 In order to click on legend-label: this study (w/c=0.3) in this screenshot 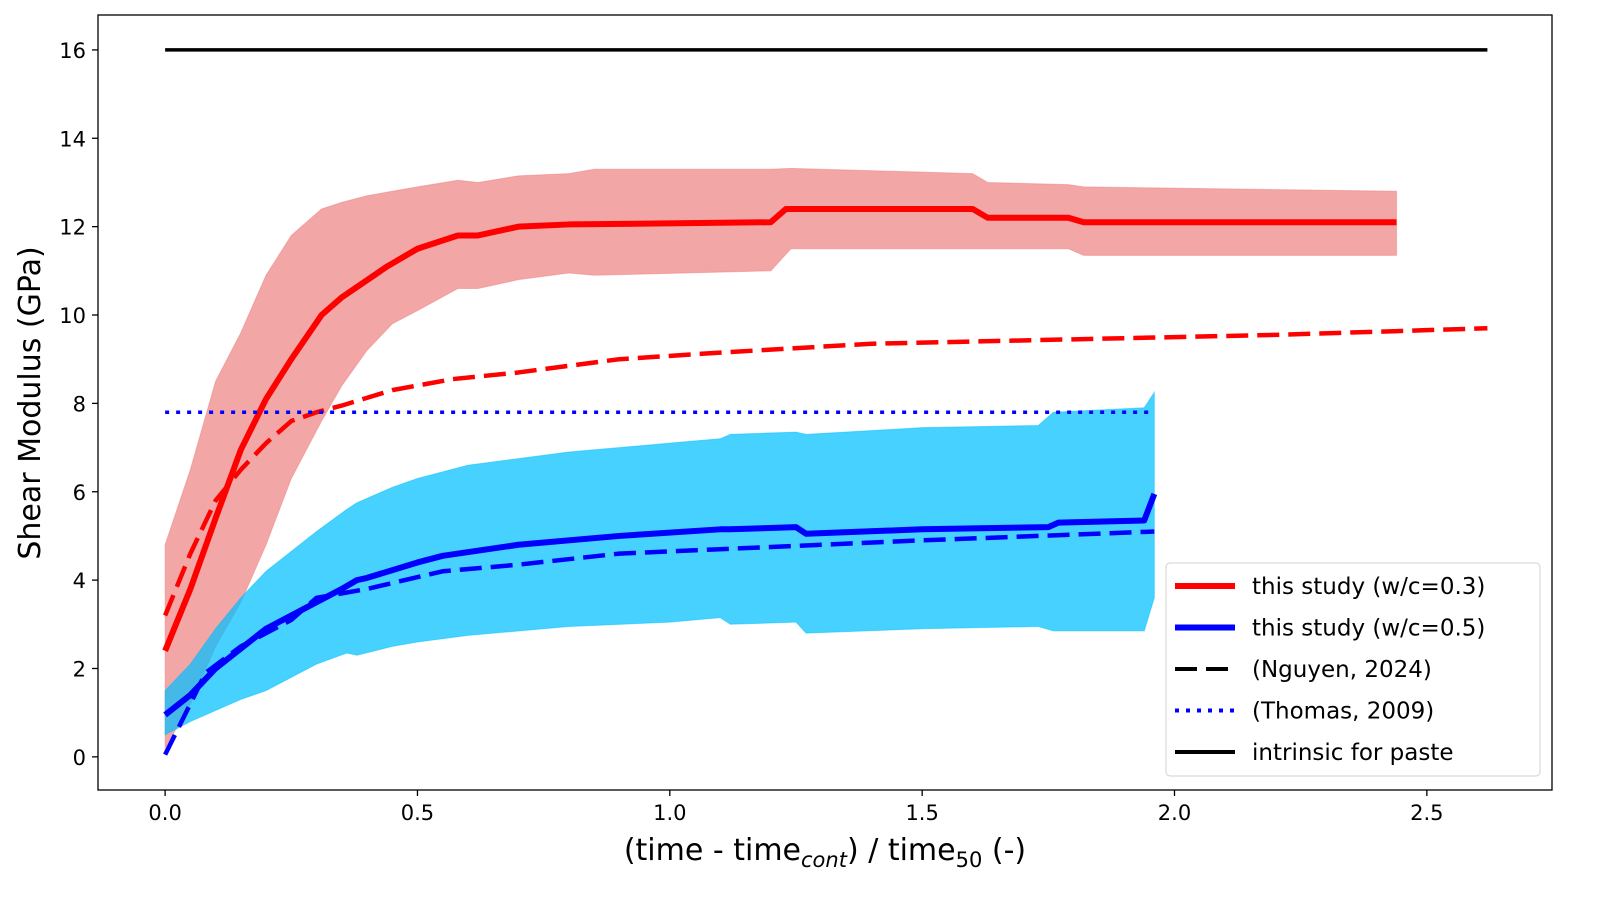, I will do `click(1368, 587)`.